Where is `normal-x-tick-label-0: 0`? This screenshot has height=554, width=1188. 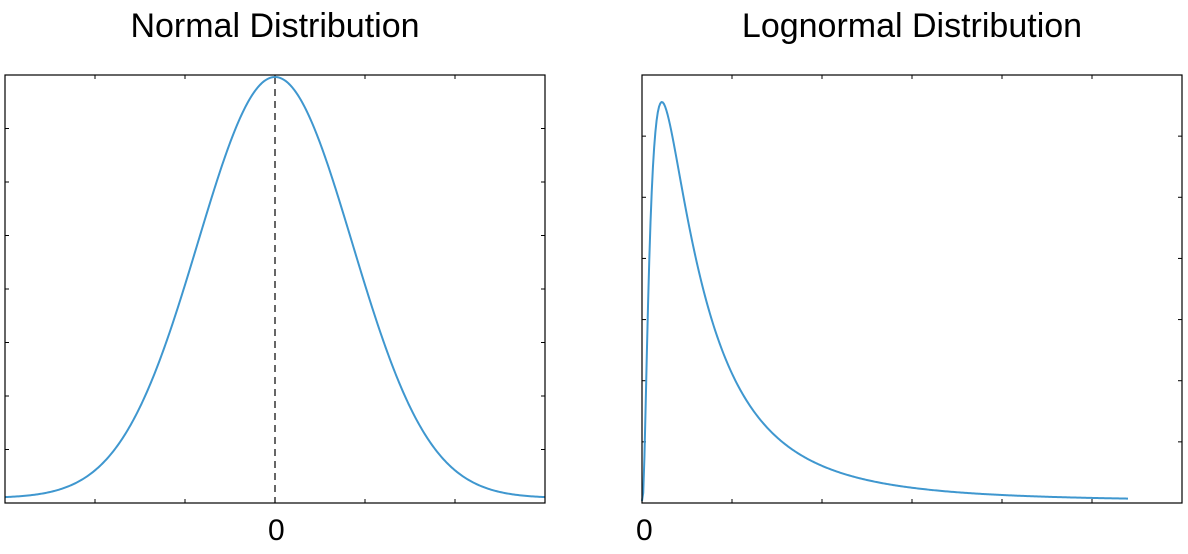
normal-x-tick-label-0: 0 is located at coordinates (276, 530).